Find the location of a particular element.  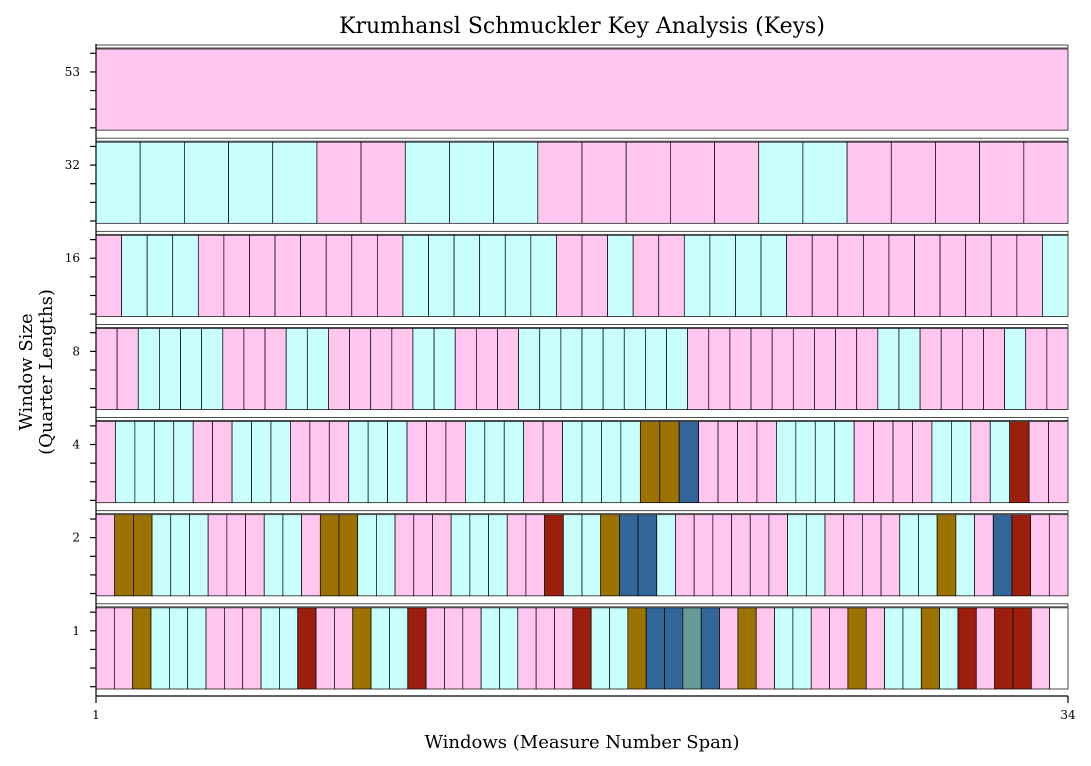

y-tick-label: 2 is located at coordinates (76, 538).